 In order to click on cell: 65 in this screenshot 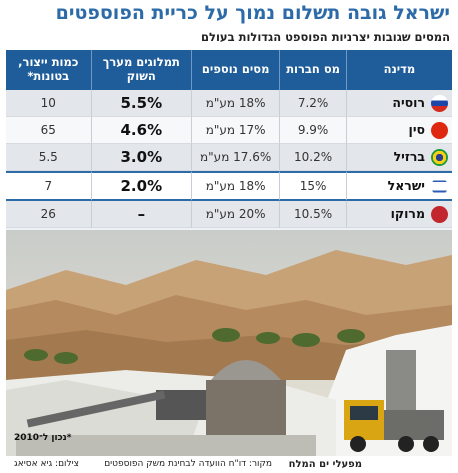, I will do `click(48, 130)`.